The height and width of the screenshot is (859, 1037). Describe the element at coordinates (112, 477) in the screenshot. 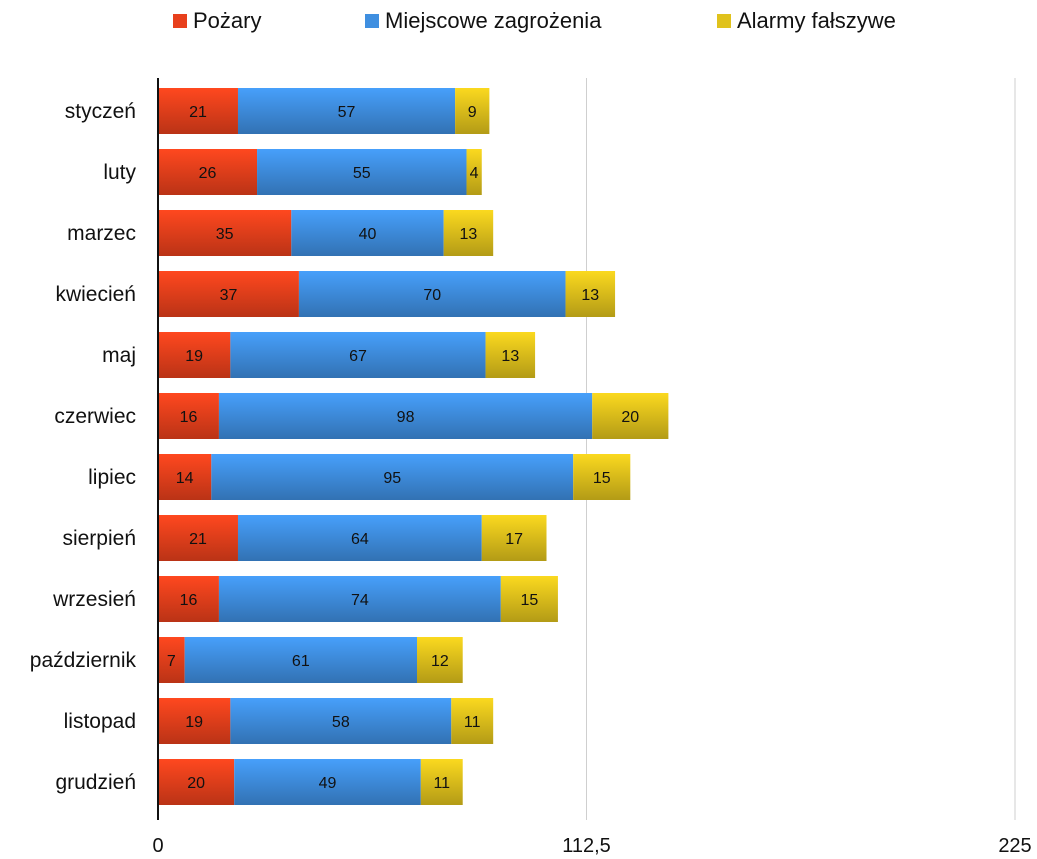

I see `category-label-6: lipiec` at that location.